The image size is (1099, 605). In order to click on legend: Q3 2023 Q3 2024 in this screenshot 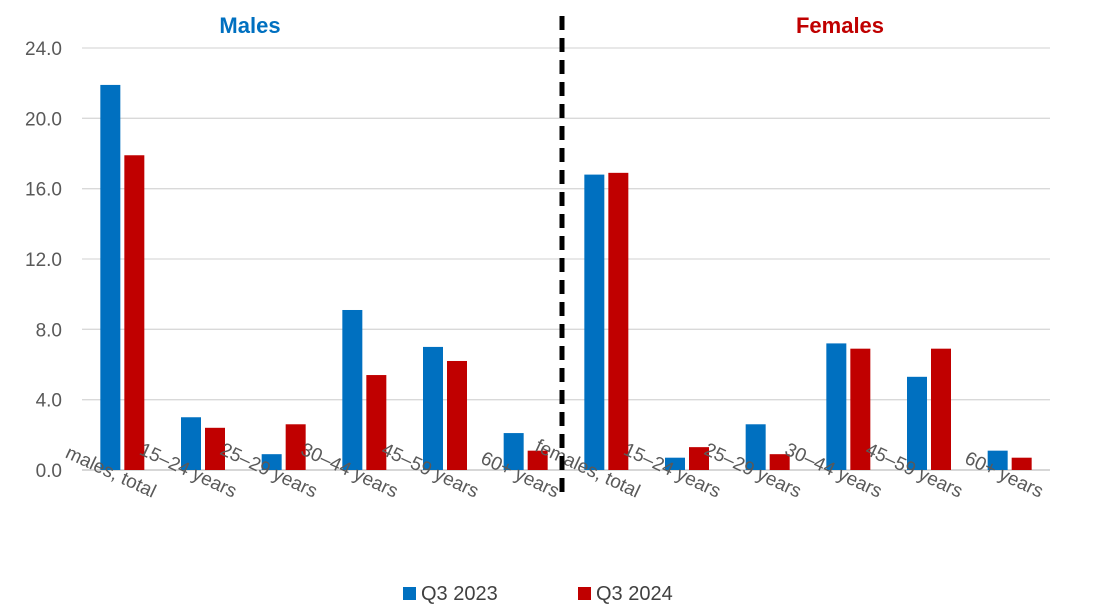, I will do `click(538, 594)`.